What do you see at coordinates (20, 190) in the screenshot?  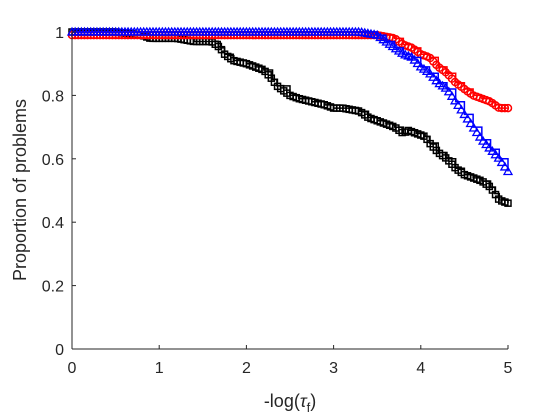 I see `y-axis-label: Proportion of problems` at bounding box center [20, 190].